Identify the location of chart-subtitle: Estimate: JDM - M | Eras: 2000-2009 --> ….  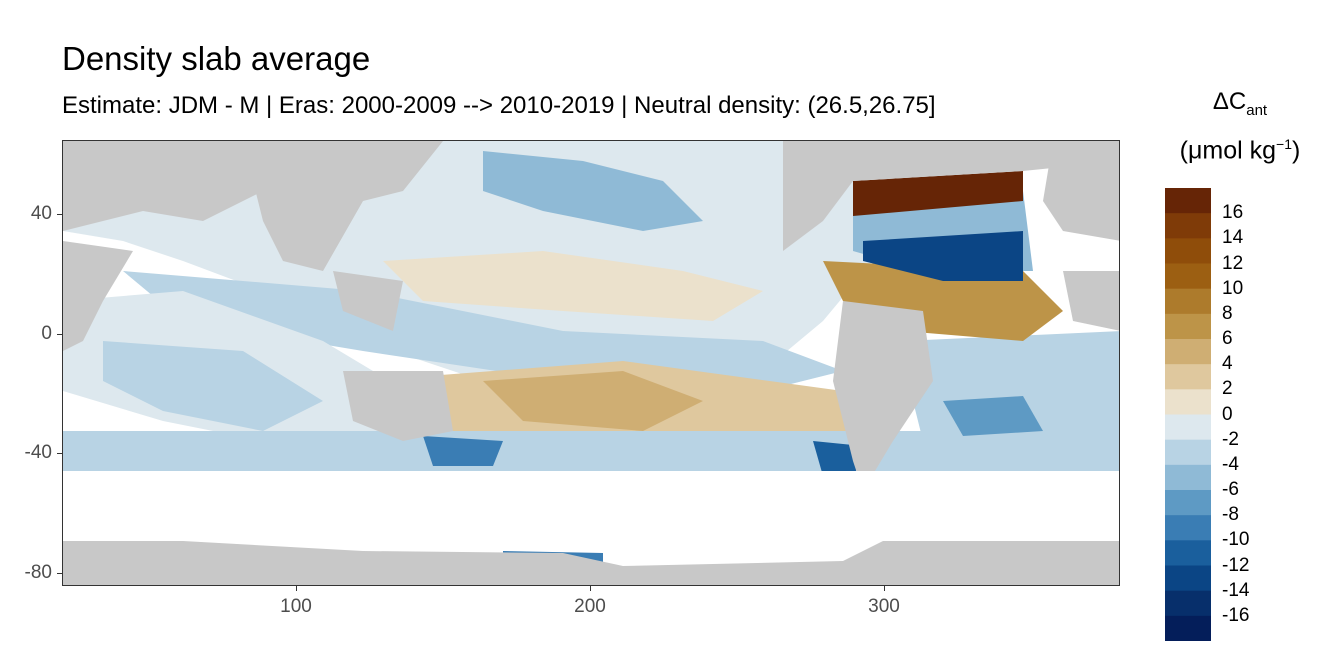
(499, 105).